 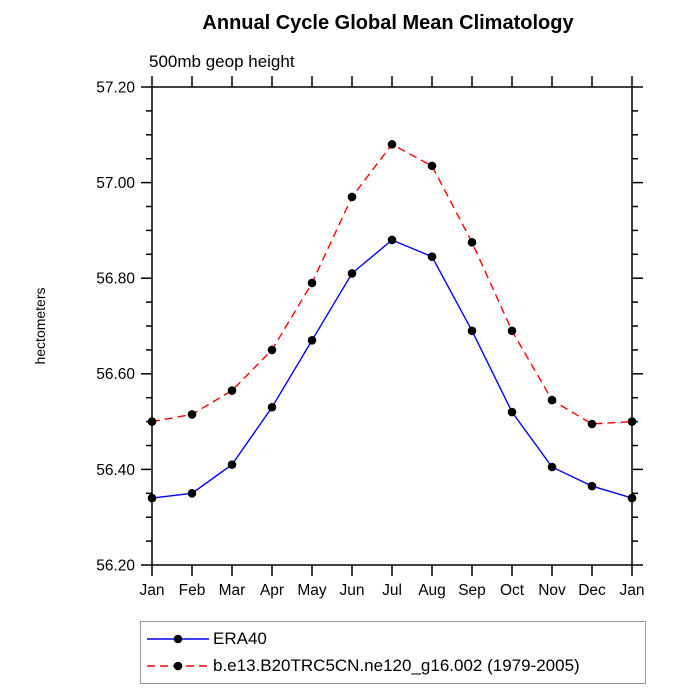 What do you see at coordinates (115, 87) in the screenshot?
I see `y-tick-label: 57.20` at bounding box center [115, 87].